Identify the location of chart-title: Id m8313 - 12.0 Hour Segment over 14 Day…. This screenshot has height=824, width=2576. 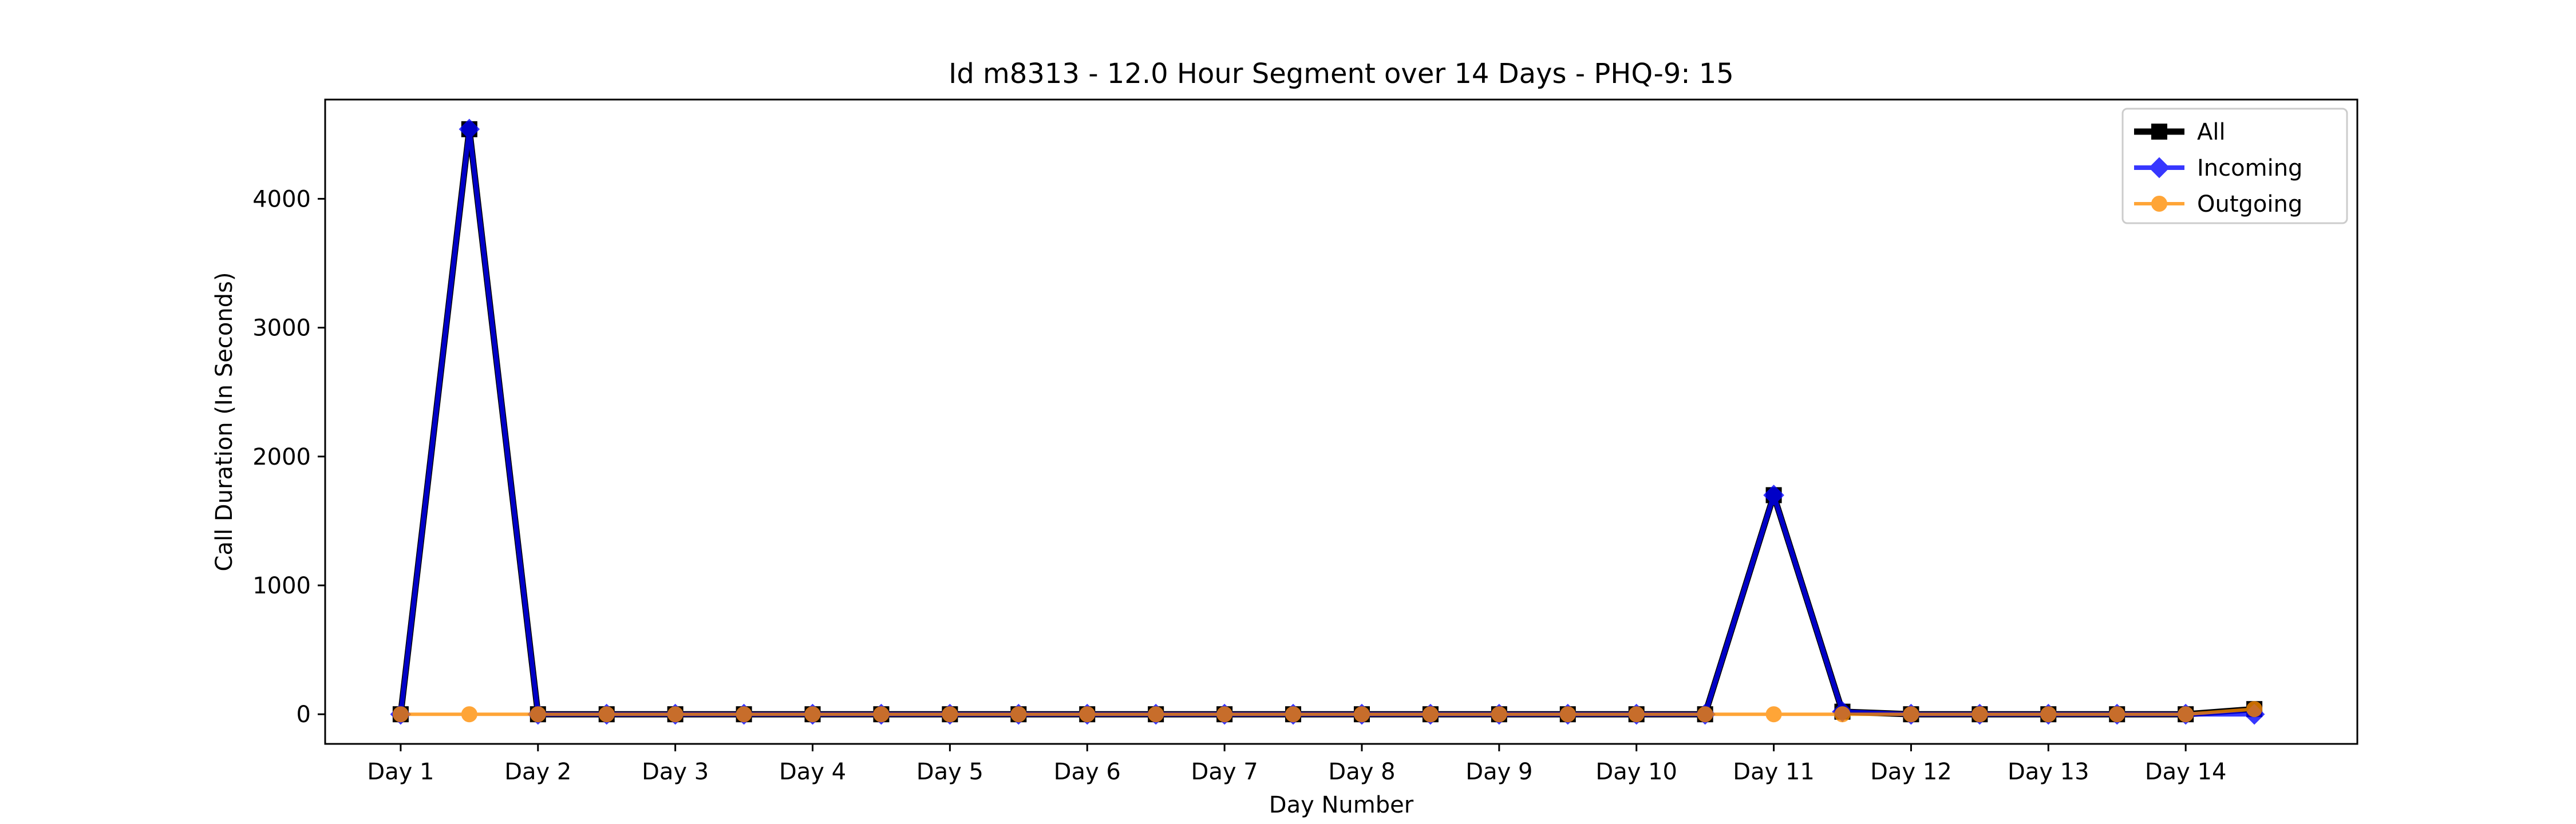
(1341, 74).